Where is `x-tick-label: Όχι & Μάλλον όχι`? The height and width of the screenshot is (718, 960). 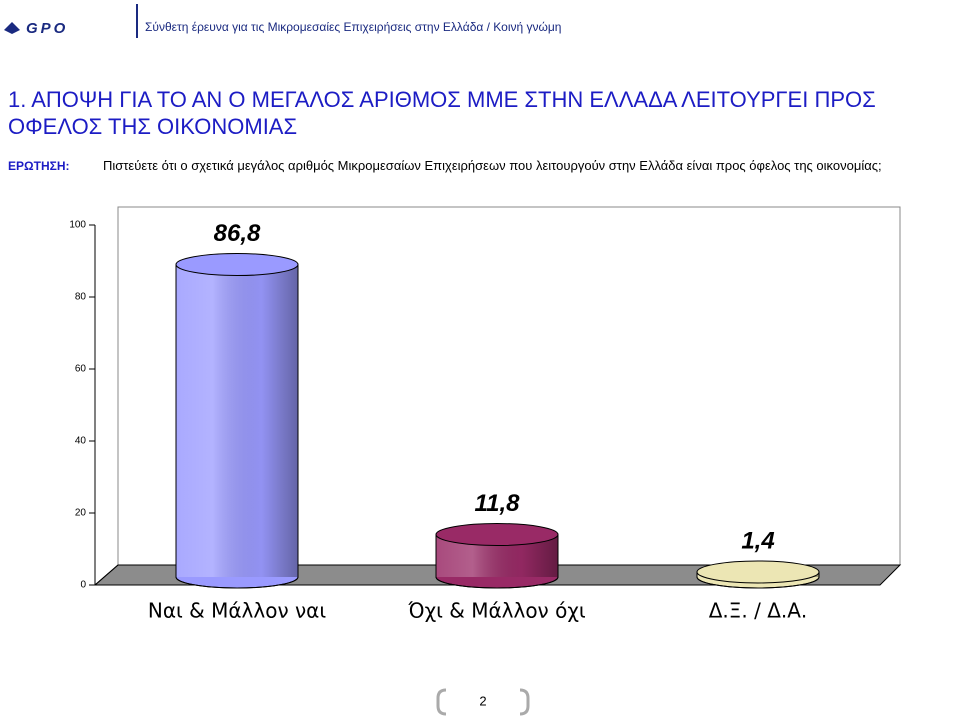 x-tick-label: Όχι & Μάλλον όχι is located at coordinates (496, 611).